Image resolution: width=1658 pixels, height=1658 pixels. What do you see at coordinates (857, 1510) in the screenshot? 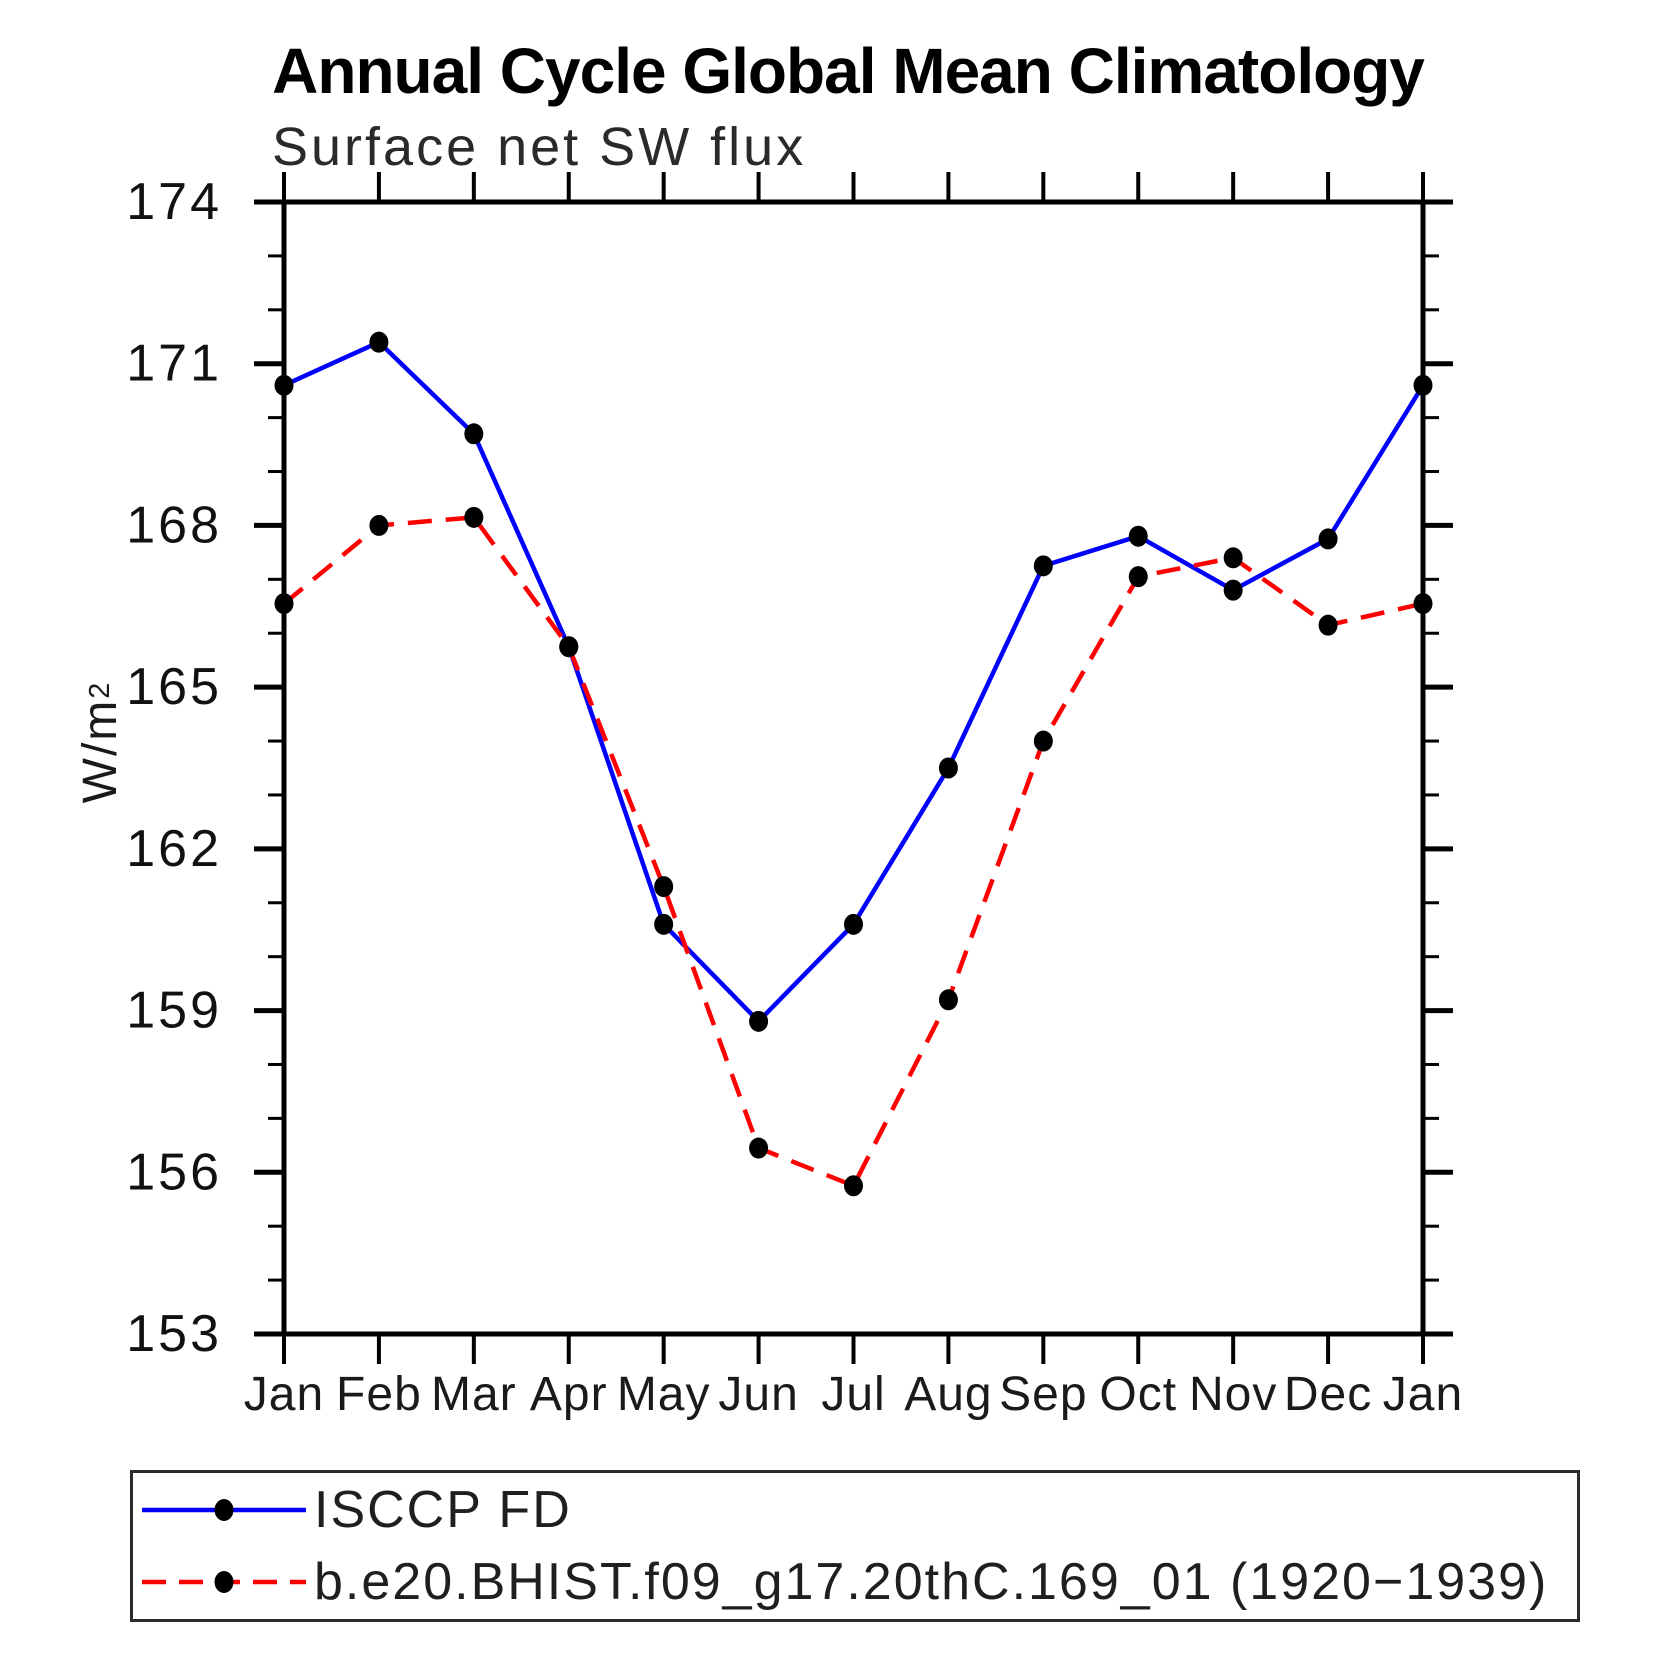
I see `legend-entry-isccp: ISCCP FD` at bounding box center [857, 1510].